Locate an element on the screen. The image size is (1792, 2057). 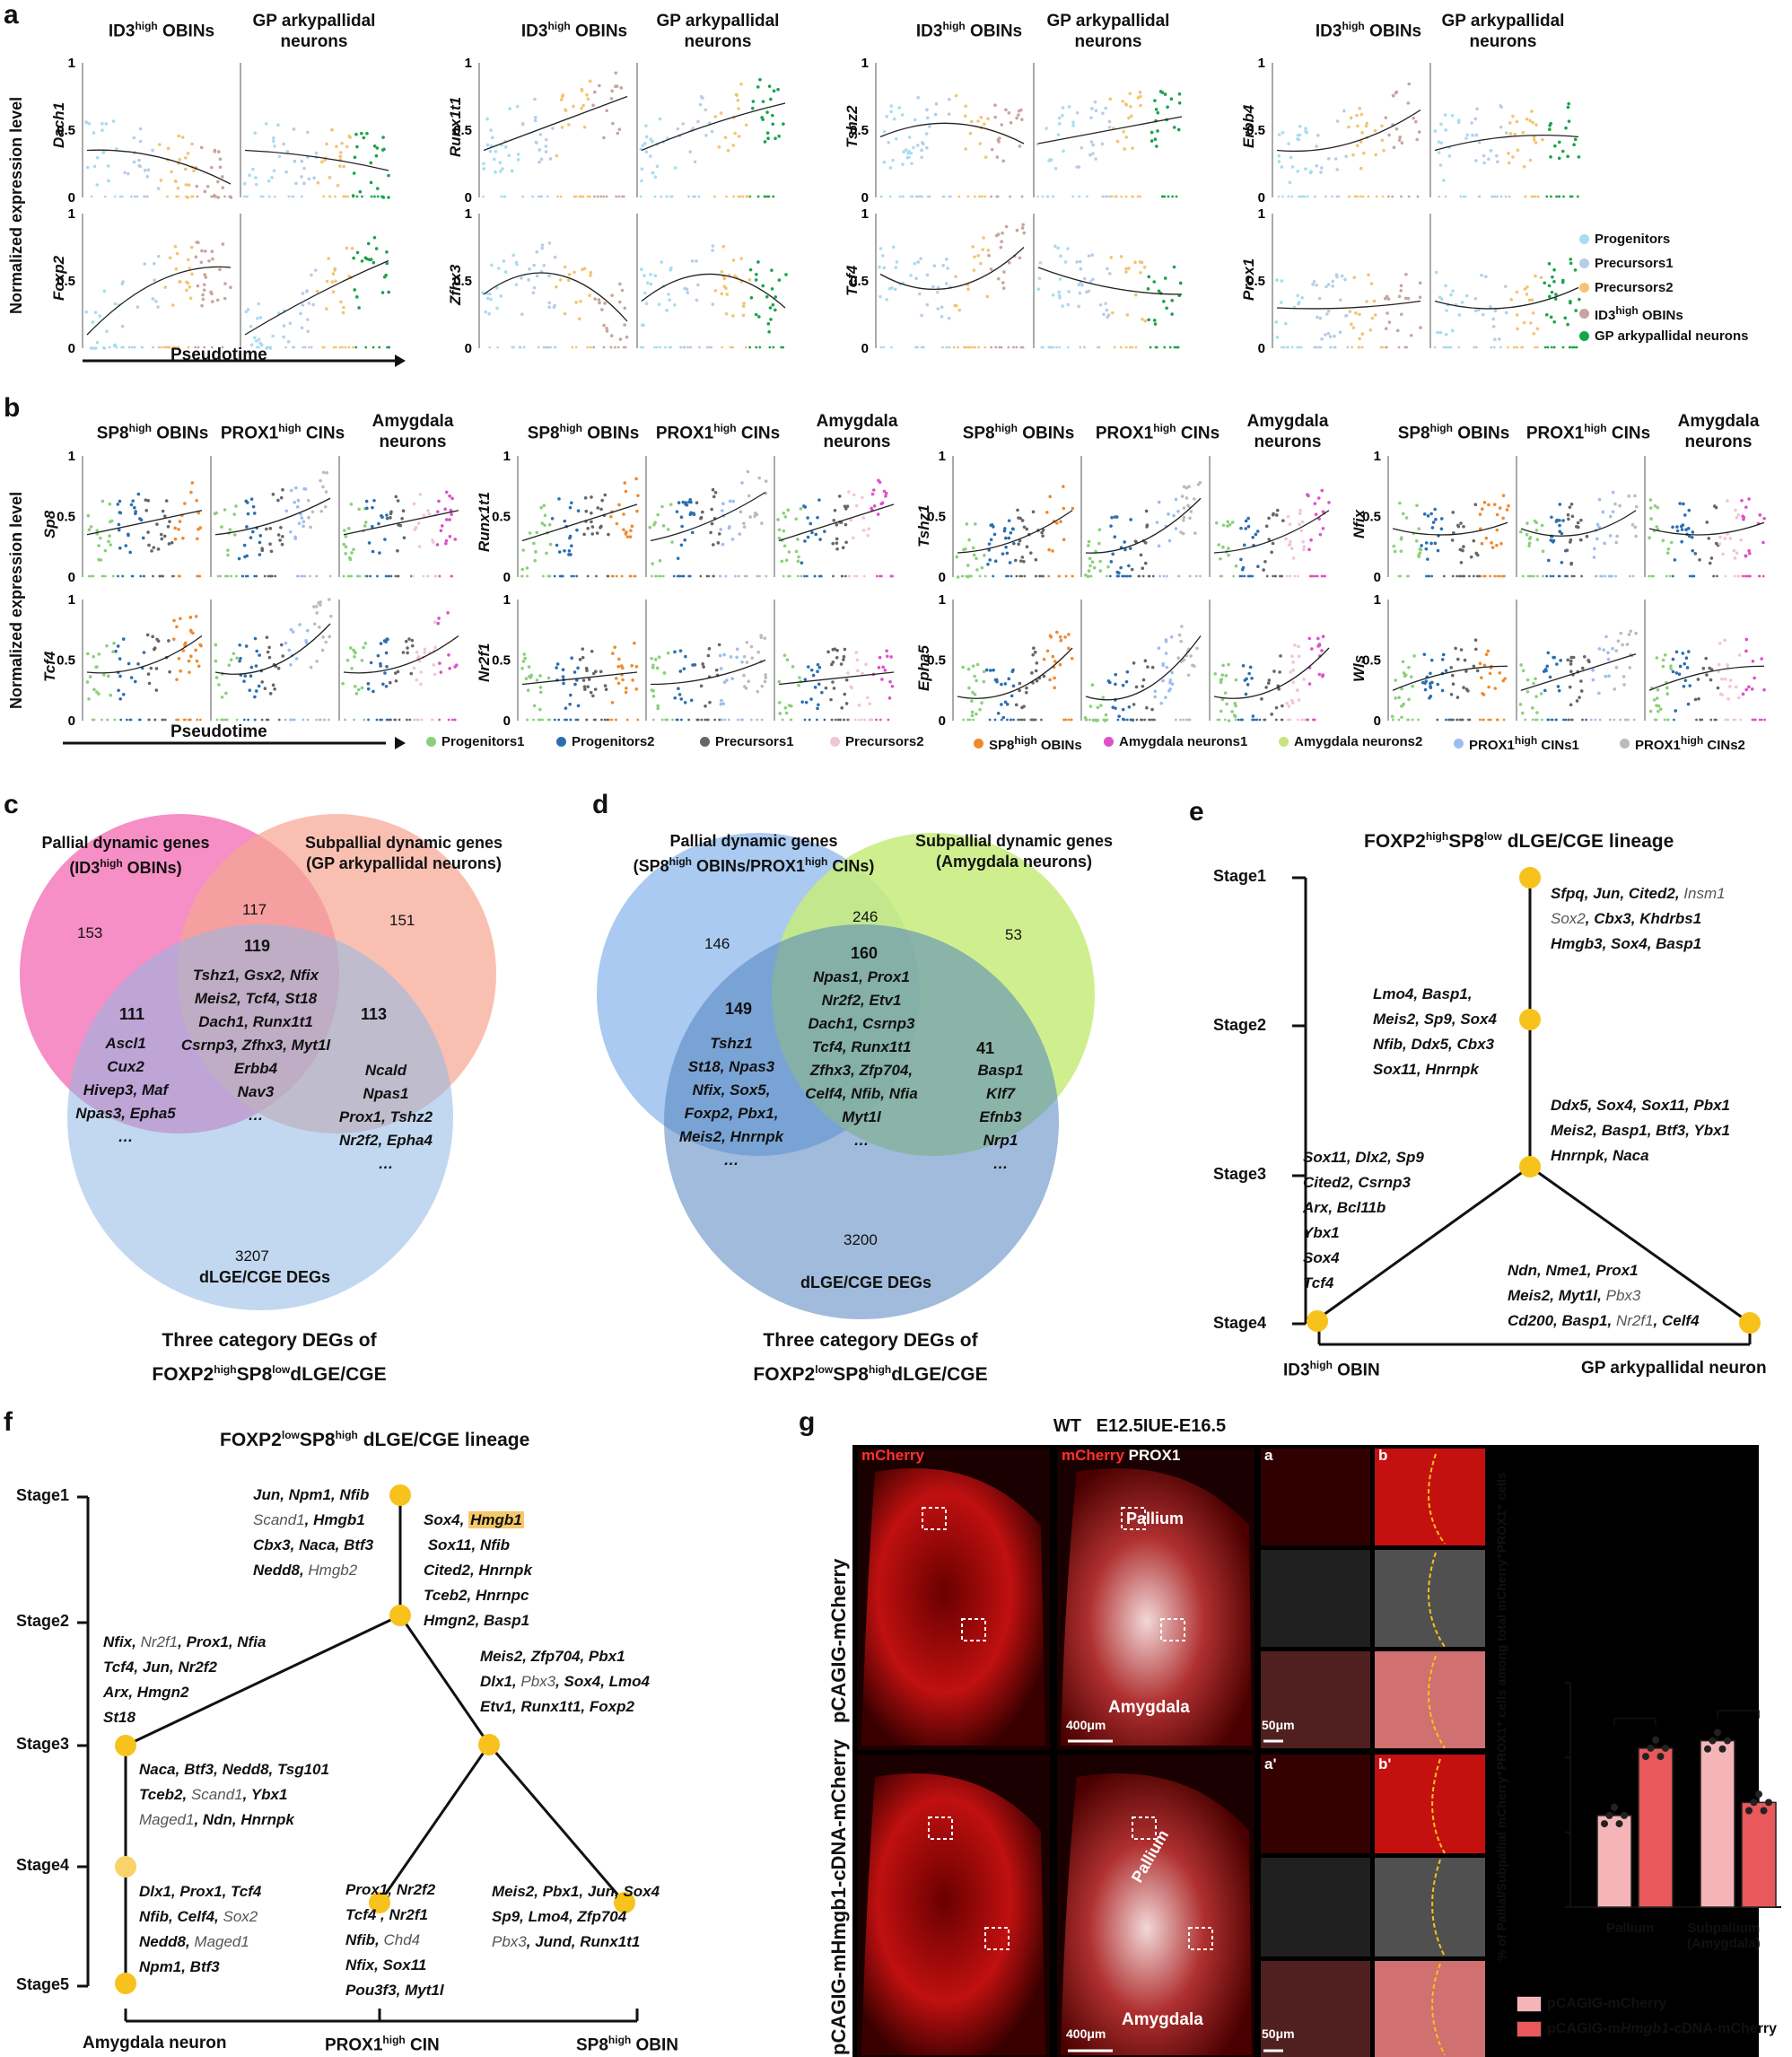
title-id3-obins-4: ID3high OBINs is located at coordinates (1368, 30).